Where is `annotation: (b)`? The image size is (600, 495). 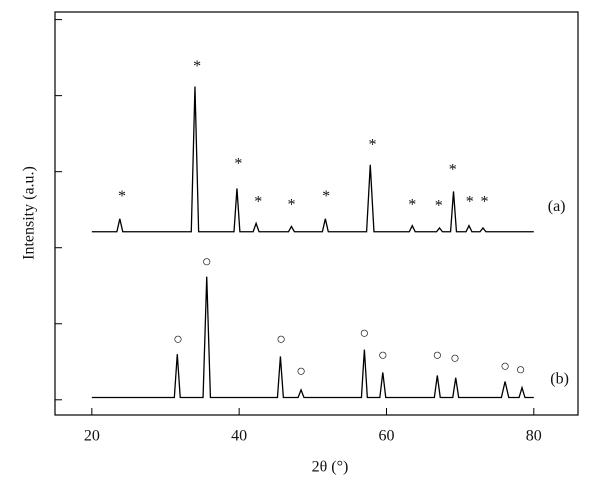 annotation: (b) is located at coordinates (559, 379).